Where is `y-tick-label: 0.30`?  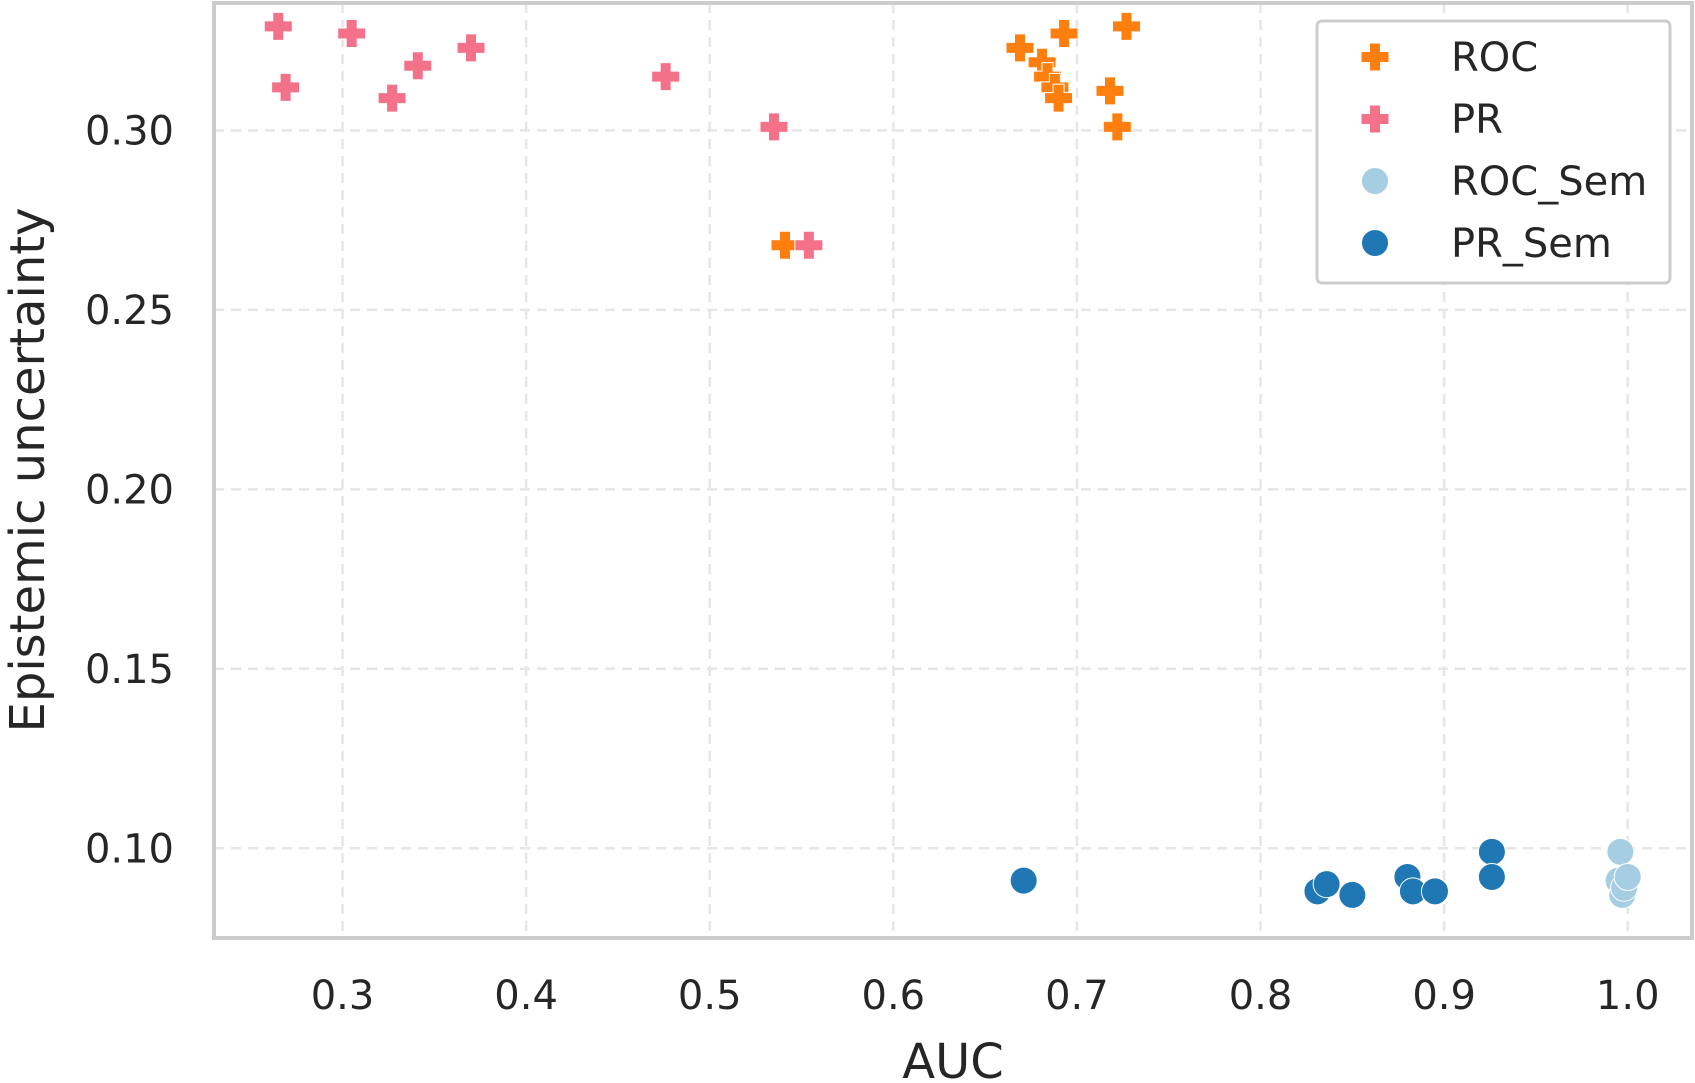 y-tick-label: 0.30 is located at coordinates (129, 131).